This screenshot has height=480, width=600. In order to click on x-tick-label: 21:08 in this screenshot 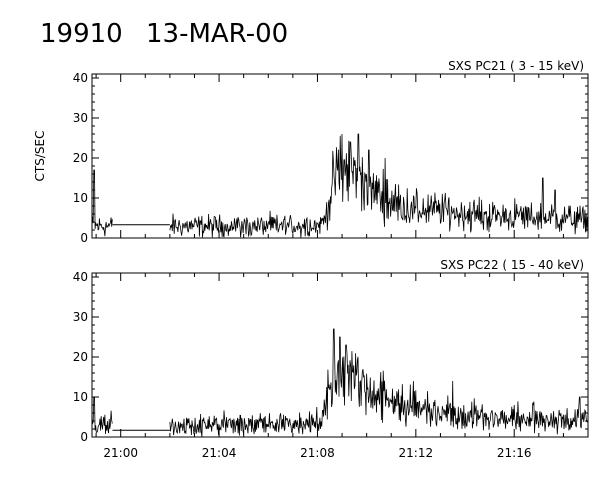, I will do `click(317, 453)`.